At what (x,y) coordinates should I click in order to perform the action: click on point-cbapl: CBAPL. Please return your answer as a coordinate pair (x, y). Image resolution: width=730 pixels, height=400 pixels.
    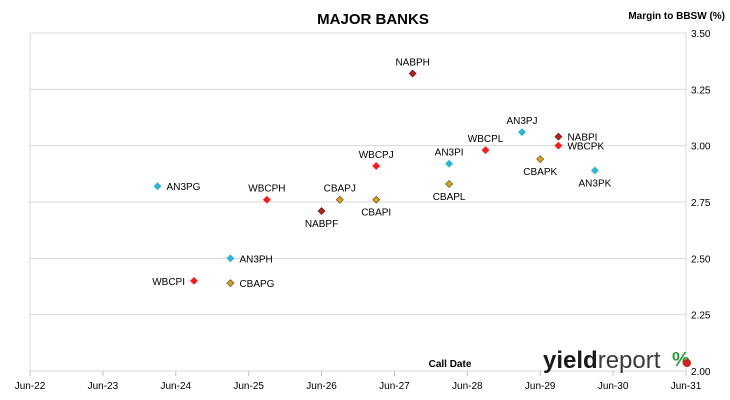
    Looking at the image, I should click on (449, 191).